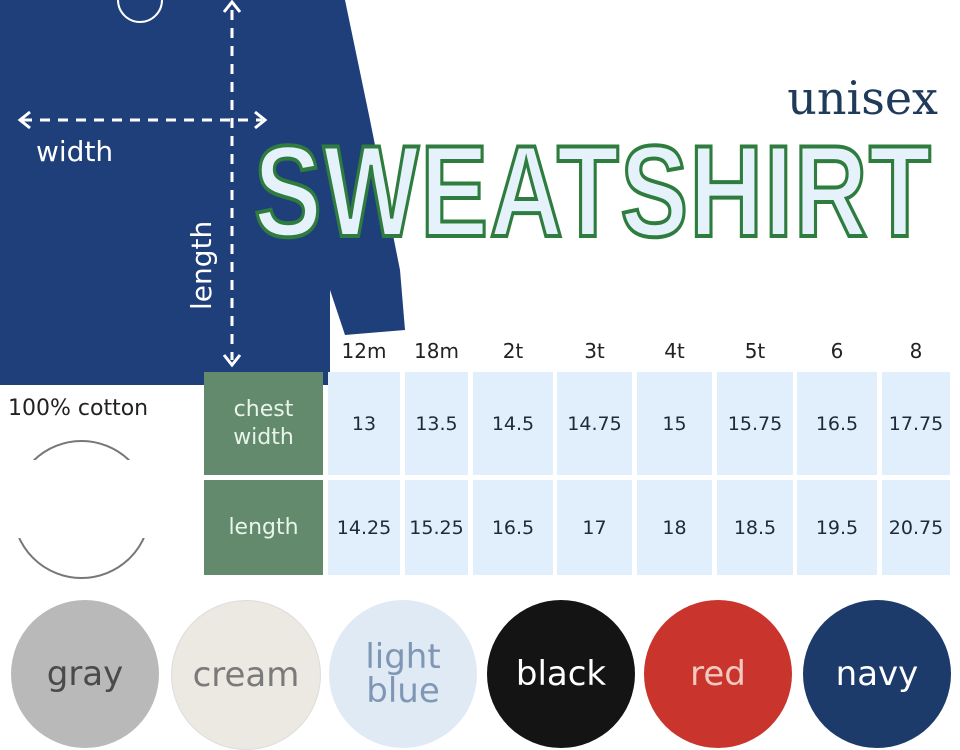  I want to click on color-name: black, so click(561, 674).